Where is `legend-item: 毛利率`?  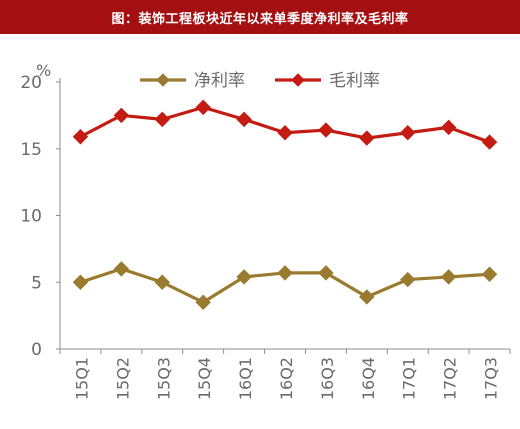 legend-item: 毛利率 is located at coordinates (327, 81).